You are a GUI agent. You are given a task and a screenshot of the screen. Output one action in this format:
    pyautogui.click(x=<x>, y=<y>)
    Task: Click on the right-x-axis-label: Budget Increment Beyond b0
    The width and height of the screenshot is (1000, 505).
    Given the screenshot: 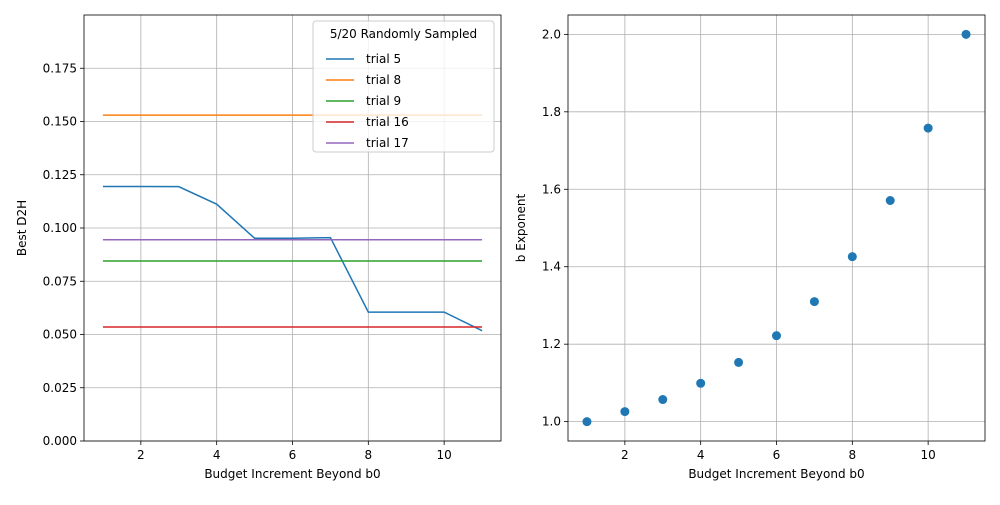 What is the action you would take?
    pyautogui.click(x=776, y=474)
    